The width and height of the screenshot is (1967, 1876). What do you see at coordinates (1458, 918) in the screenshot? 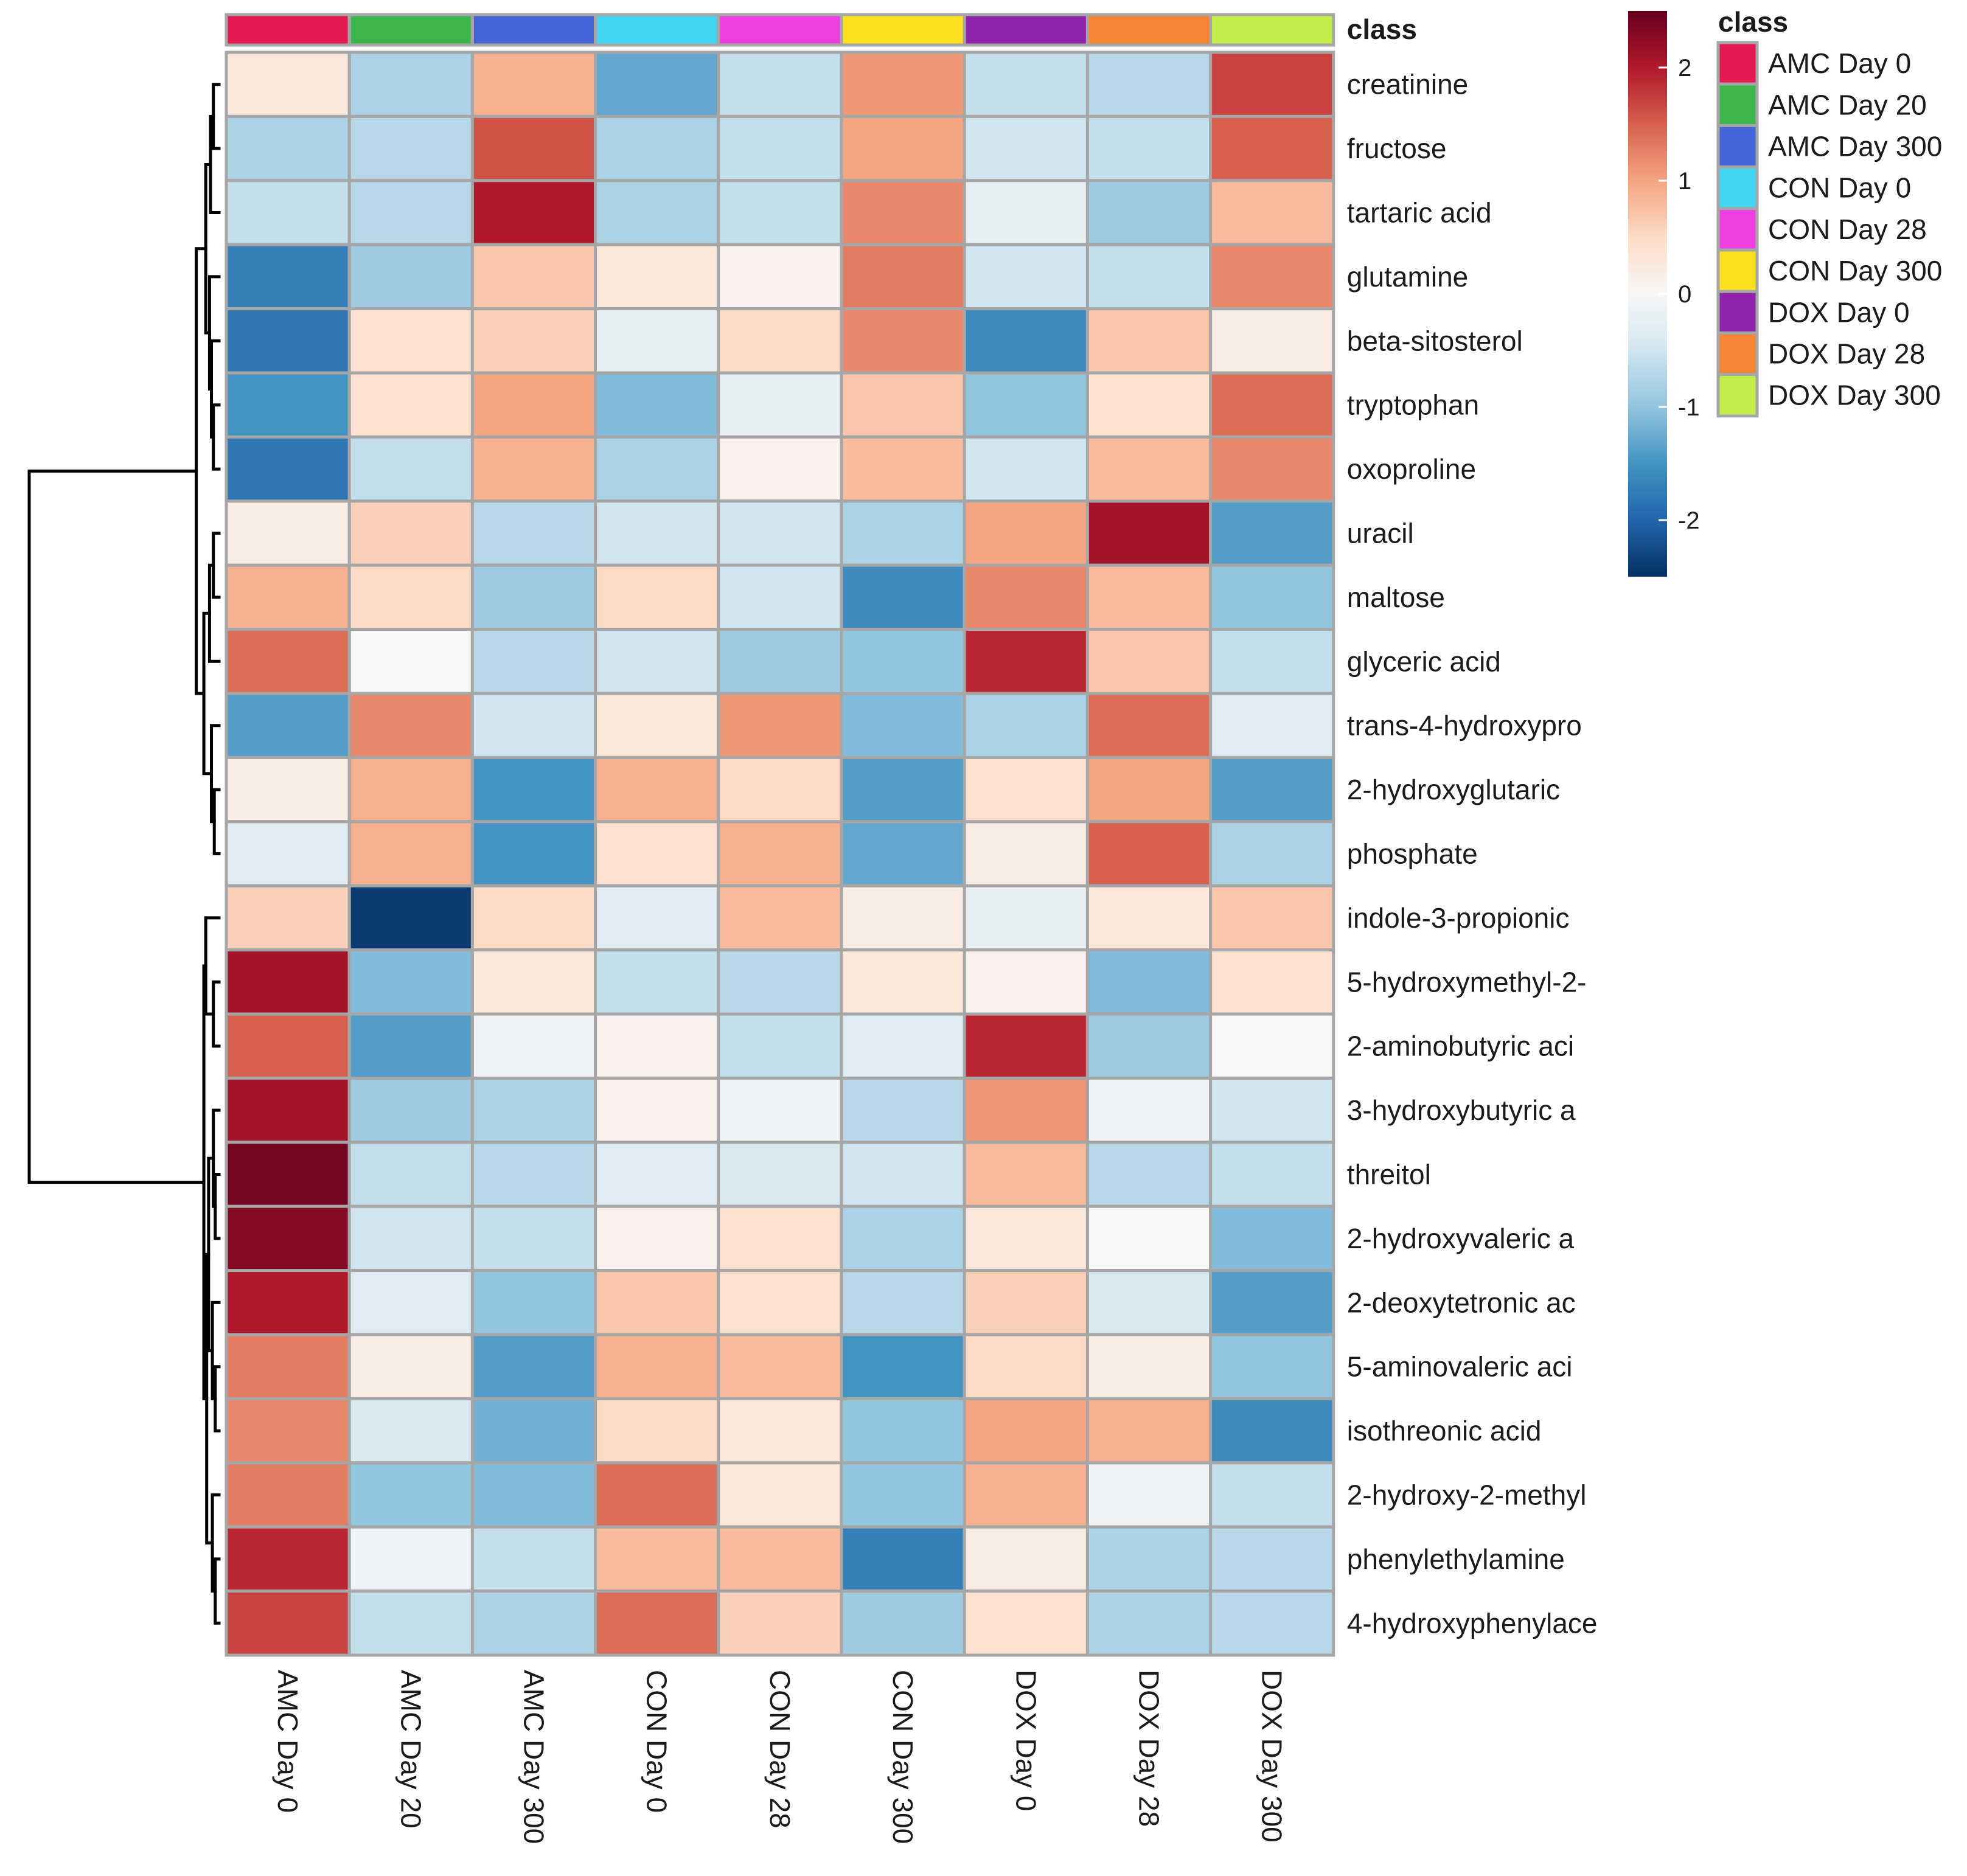
I see `row-label: indole-3-propionic` at bounding box center [1458, 918].